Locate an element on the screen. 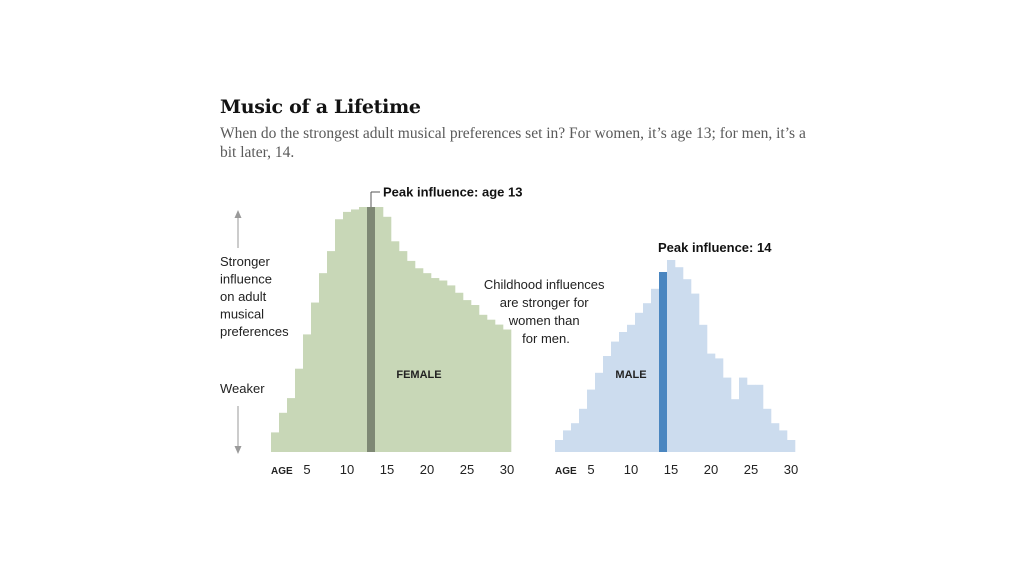 The width and height of the screenshot is (1024, 576). y-axis-top-label-line: on adult is located at coordinates (243, 296).